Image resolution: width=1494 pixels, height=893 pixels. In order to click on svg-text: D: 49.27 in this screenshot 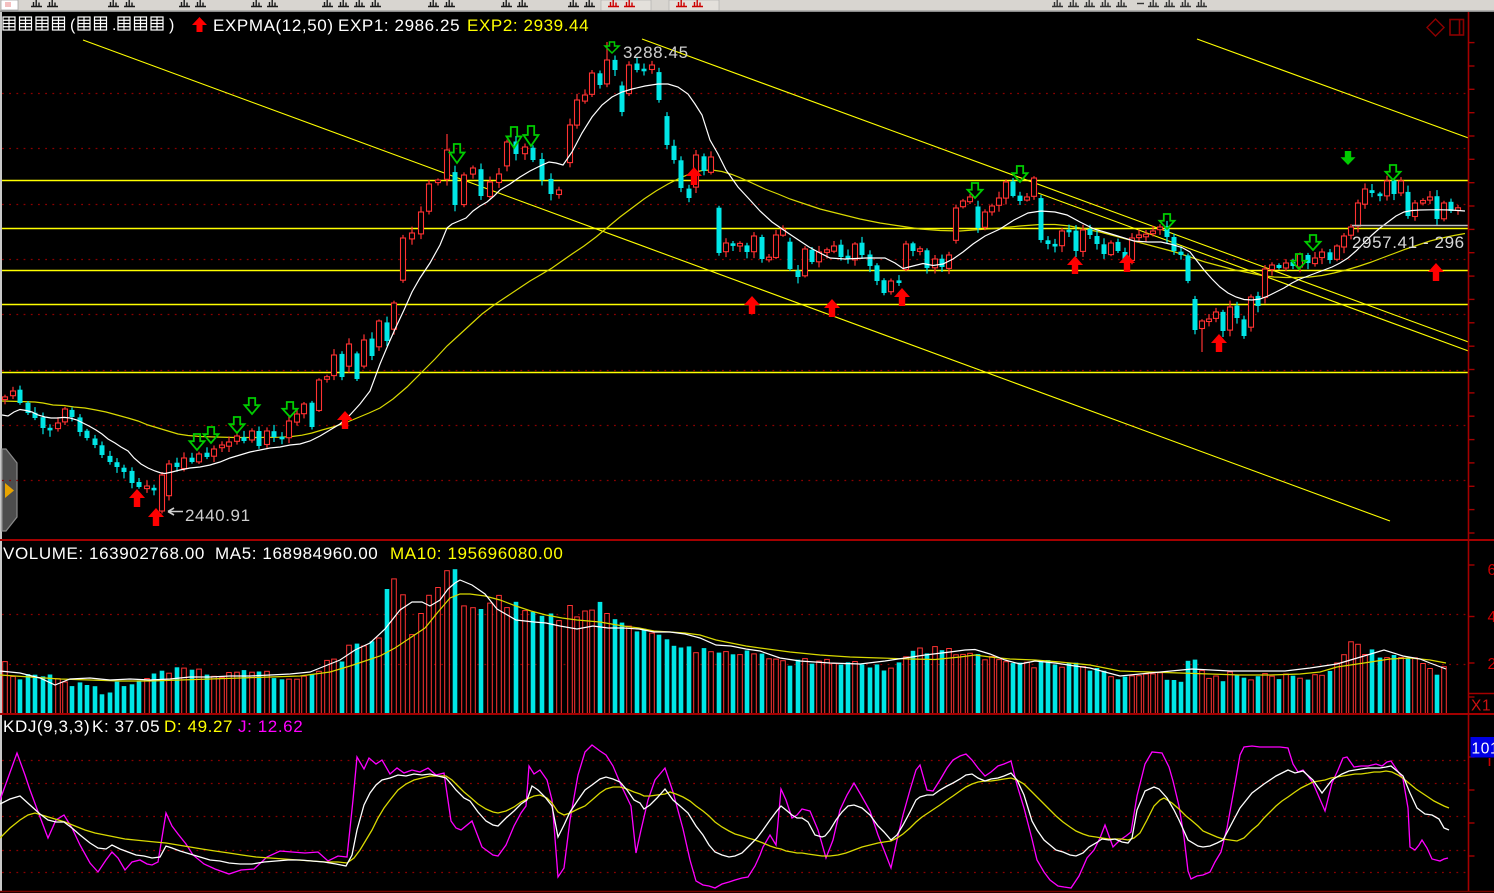, I will do `click(198, 726)`.